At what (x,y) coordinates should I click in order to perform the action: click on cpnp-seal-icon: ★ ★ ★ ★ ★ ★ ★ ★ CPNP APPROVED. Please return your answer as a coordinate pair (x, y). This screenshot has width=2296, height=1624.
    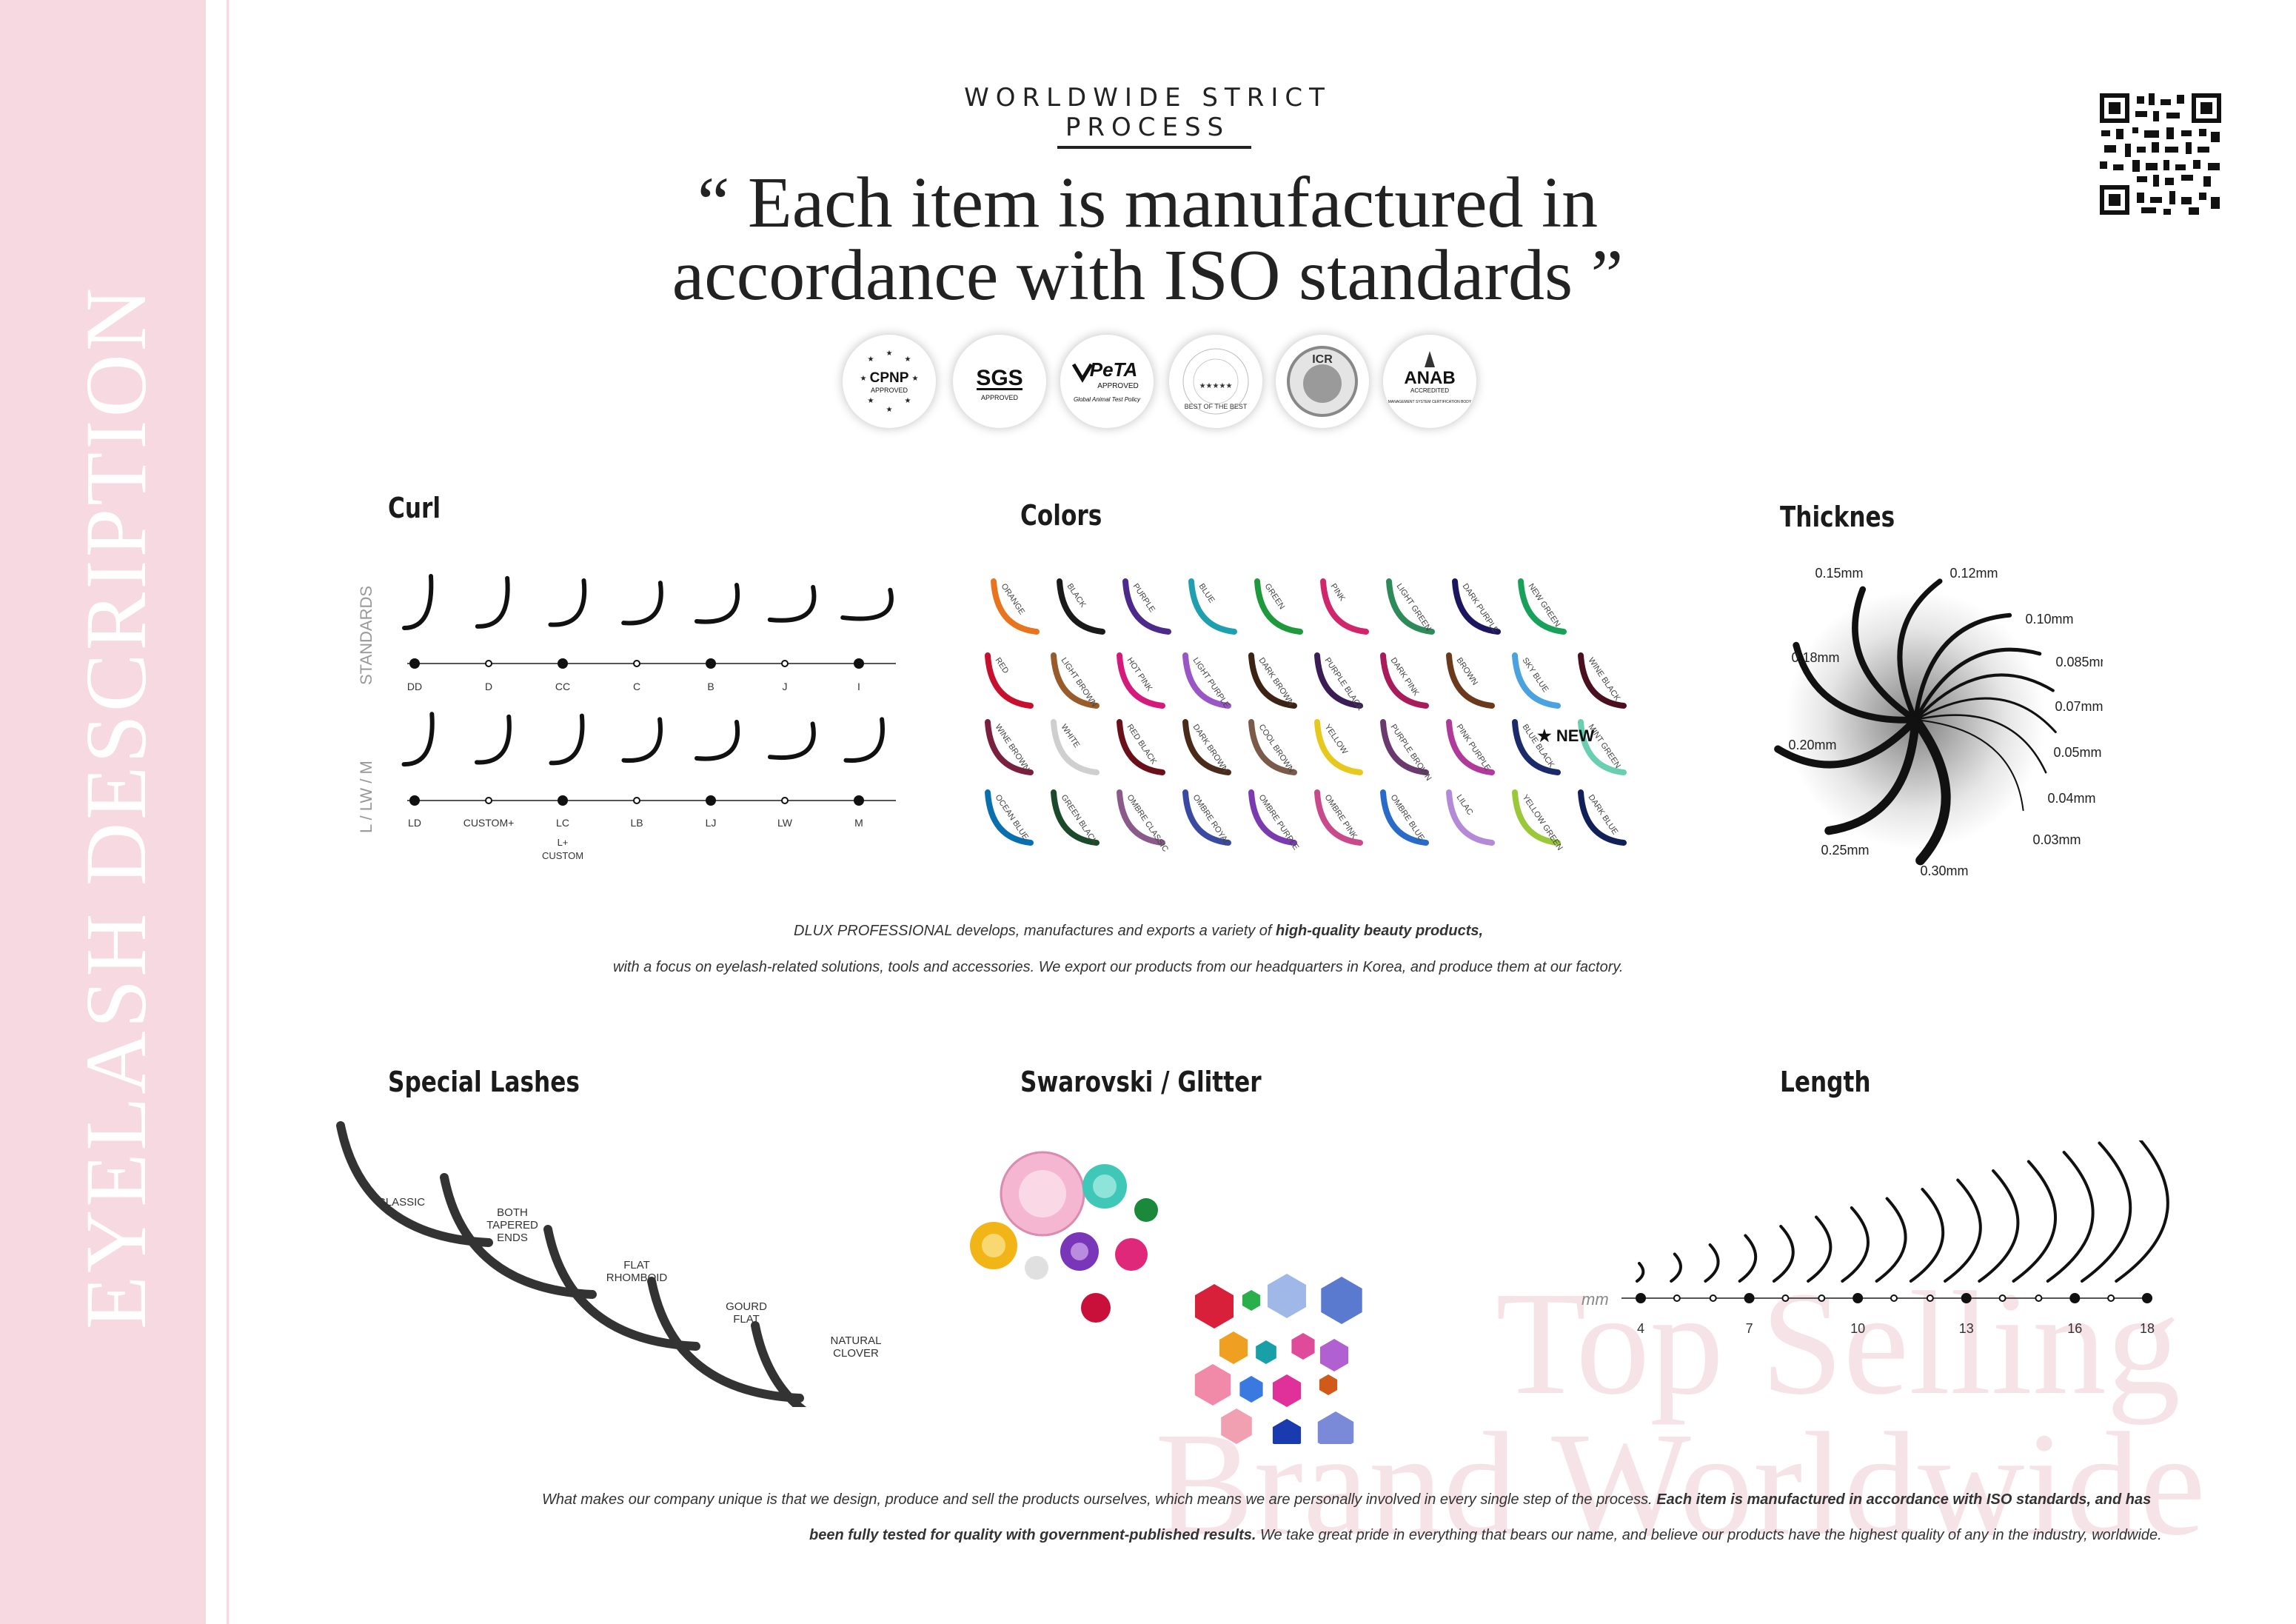
    Looking at the image, I should click on (889, 382).